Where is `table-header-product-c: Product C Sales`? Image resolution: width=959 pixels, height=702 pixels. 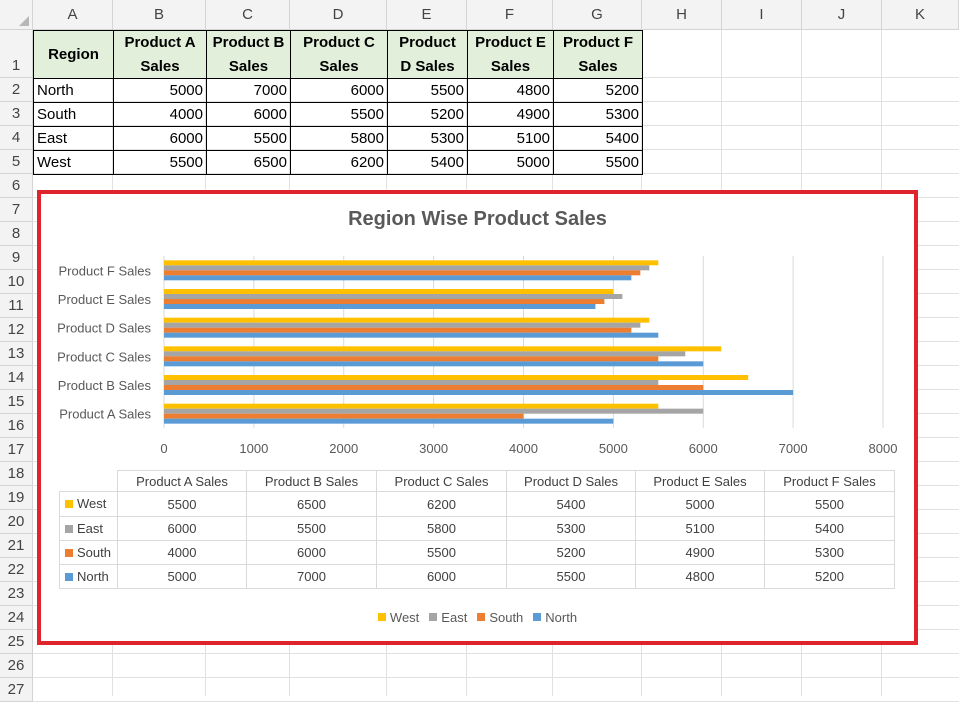 table-header-product-c: Product C Sales is located at coordinates (339, 54).